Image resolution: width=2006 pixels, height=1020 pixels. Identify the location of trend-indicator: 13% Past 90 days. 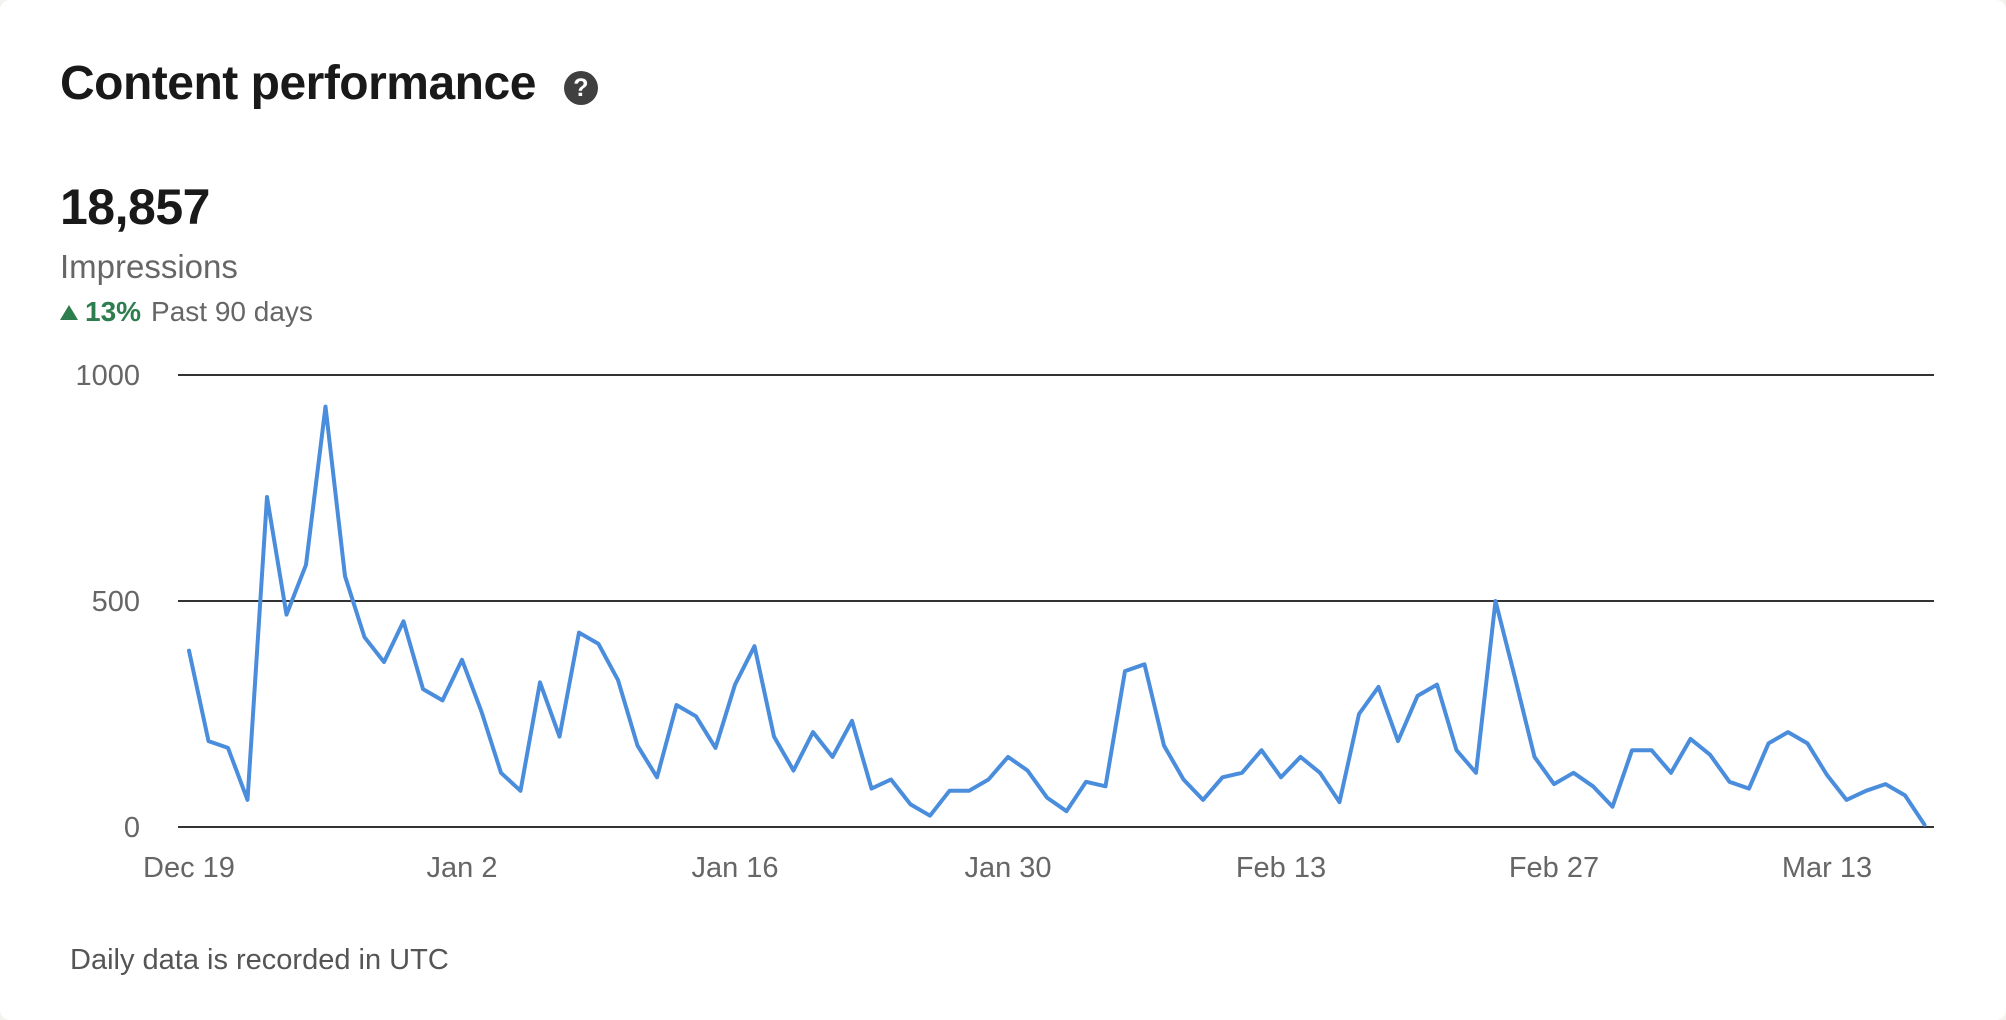
(186, 312).